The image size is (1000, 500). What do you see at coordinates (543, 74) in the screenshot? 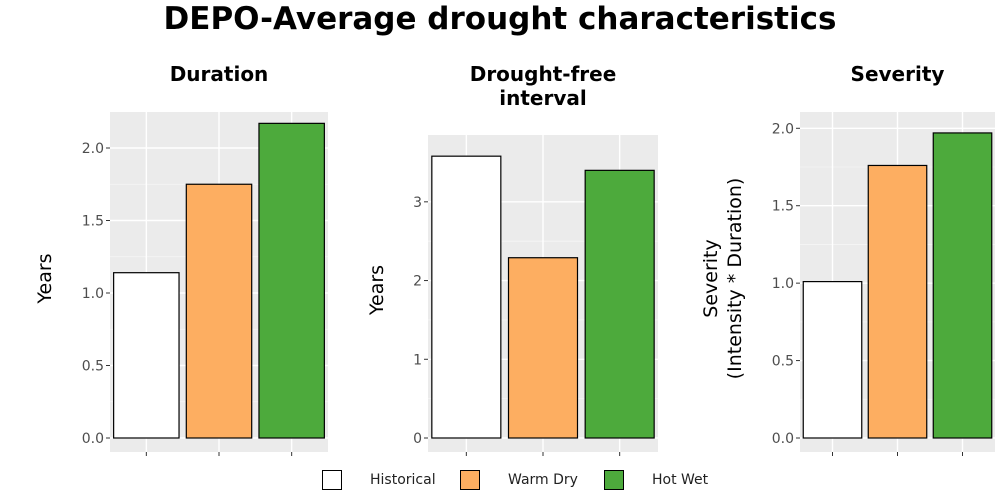
I see `panel-title: Drought-free` at bounding box center [543, 74].